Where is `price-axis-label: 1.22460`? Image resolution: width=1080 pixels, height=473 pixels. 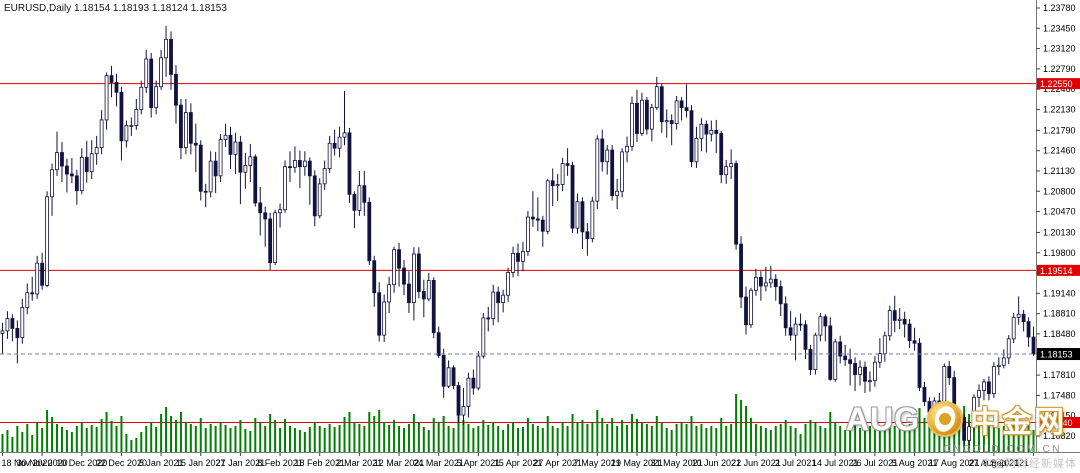
price-axis-label: 1.22460 is located at coordinates (1059, 89).